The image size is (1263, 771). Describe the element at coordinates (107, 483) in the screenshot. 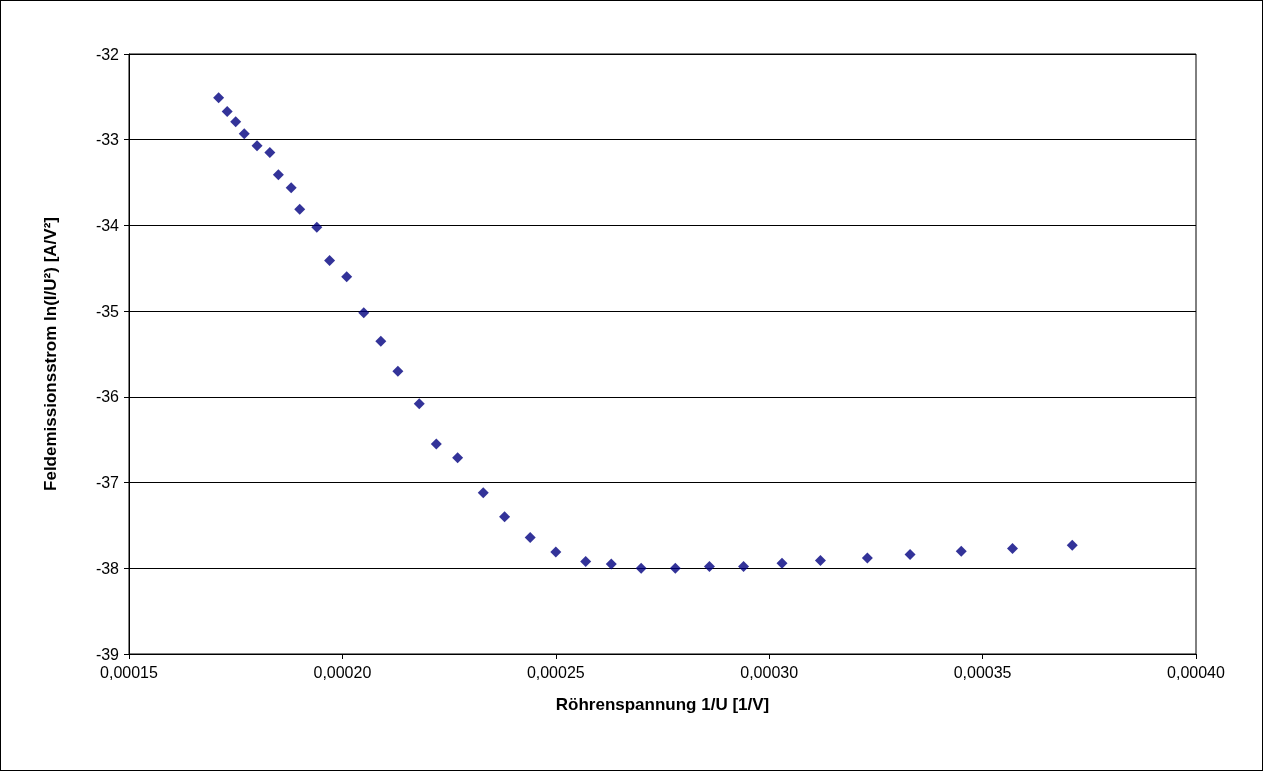

I see `y-tick-label: -37` at that location.